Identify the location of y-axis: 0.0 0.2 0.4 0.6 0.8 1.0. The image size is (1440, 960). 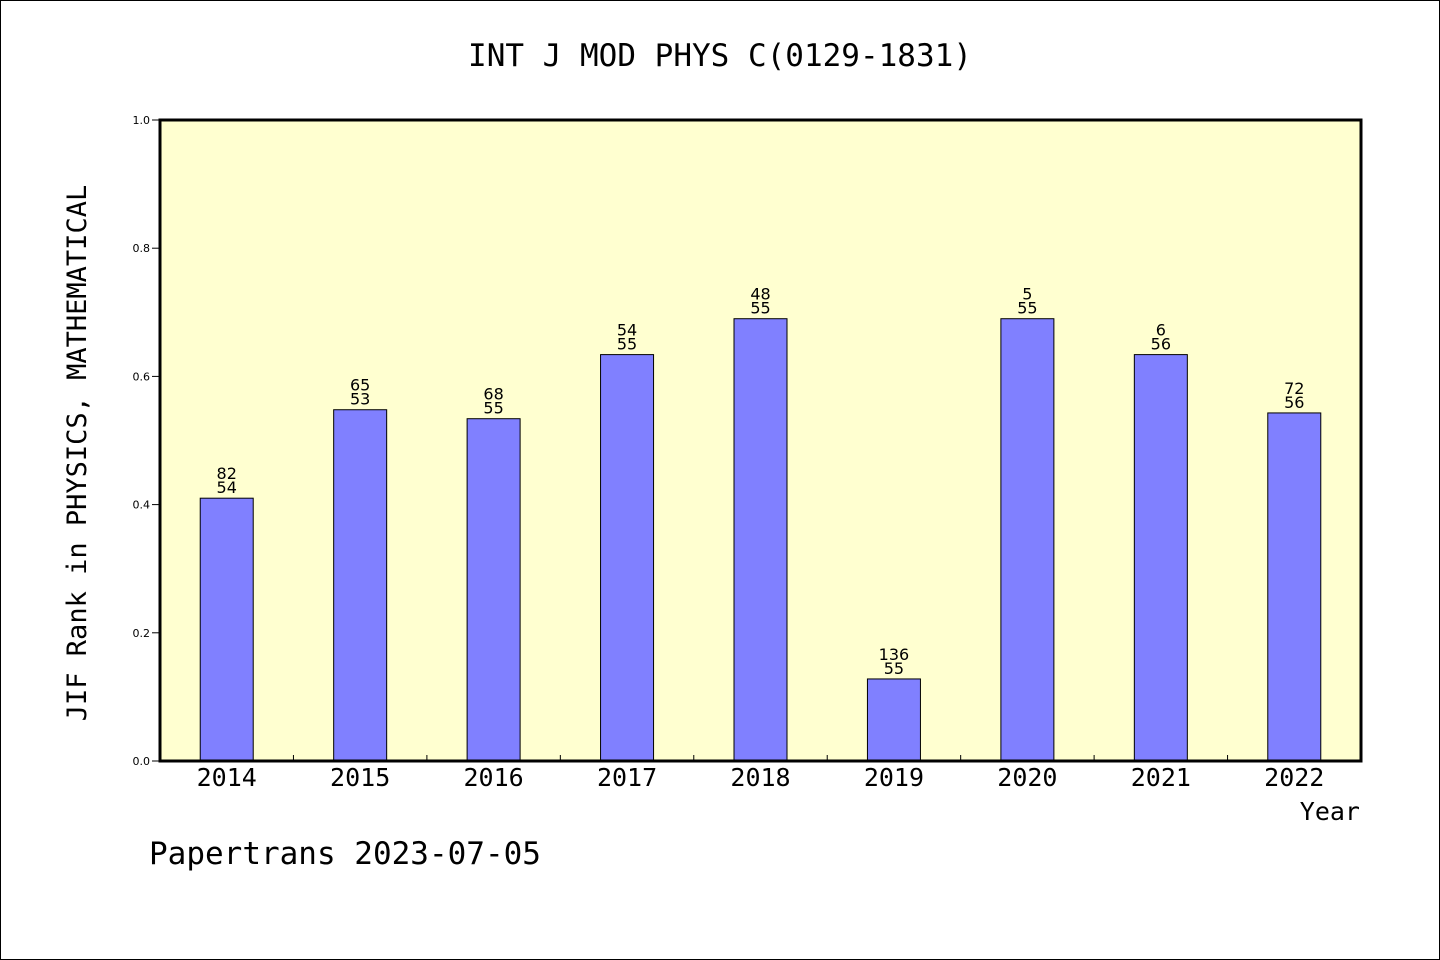
(146, 441).